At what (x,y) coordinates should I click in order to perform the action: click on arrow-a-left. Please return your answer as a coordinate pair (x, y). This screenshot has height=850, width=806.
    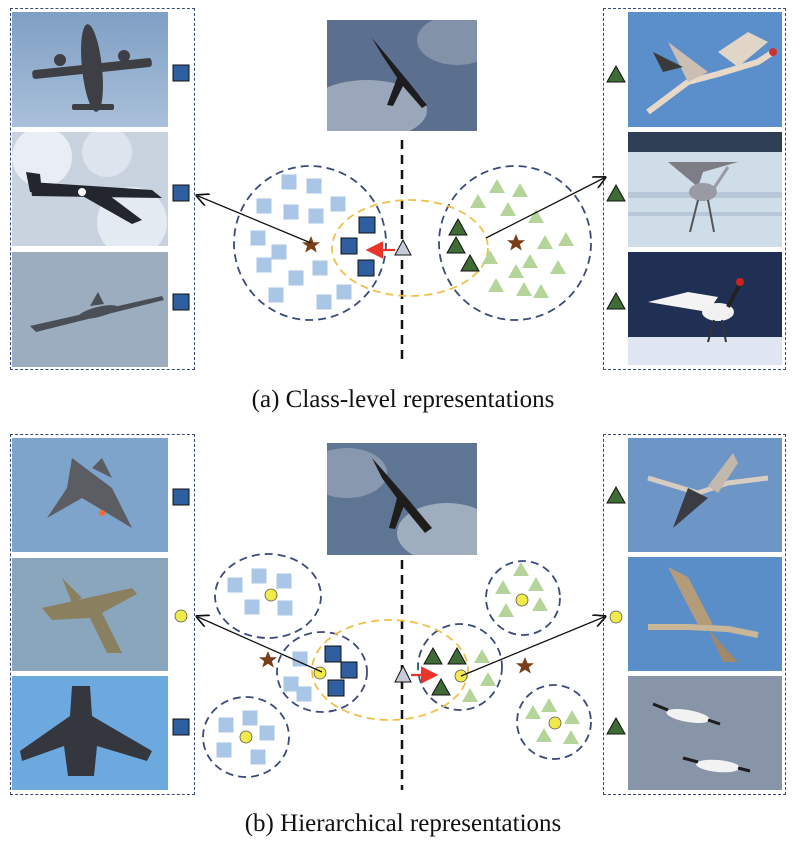
    Looking at the image, I should click on (255, 220).